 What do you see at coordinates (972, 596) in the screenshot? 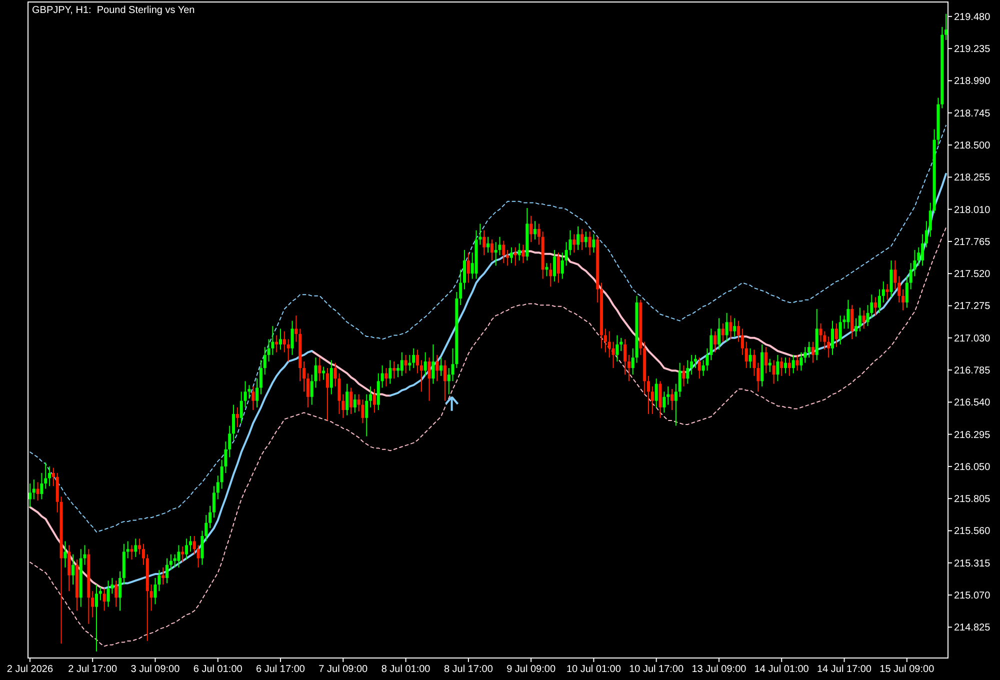
I see `y-tick-label: 215.070` at bounding box center [972, 596].